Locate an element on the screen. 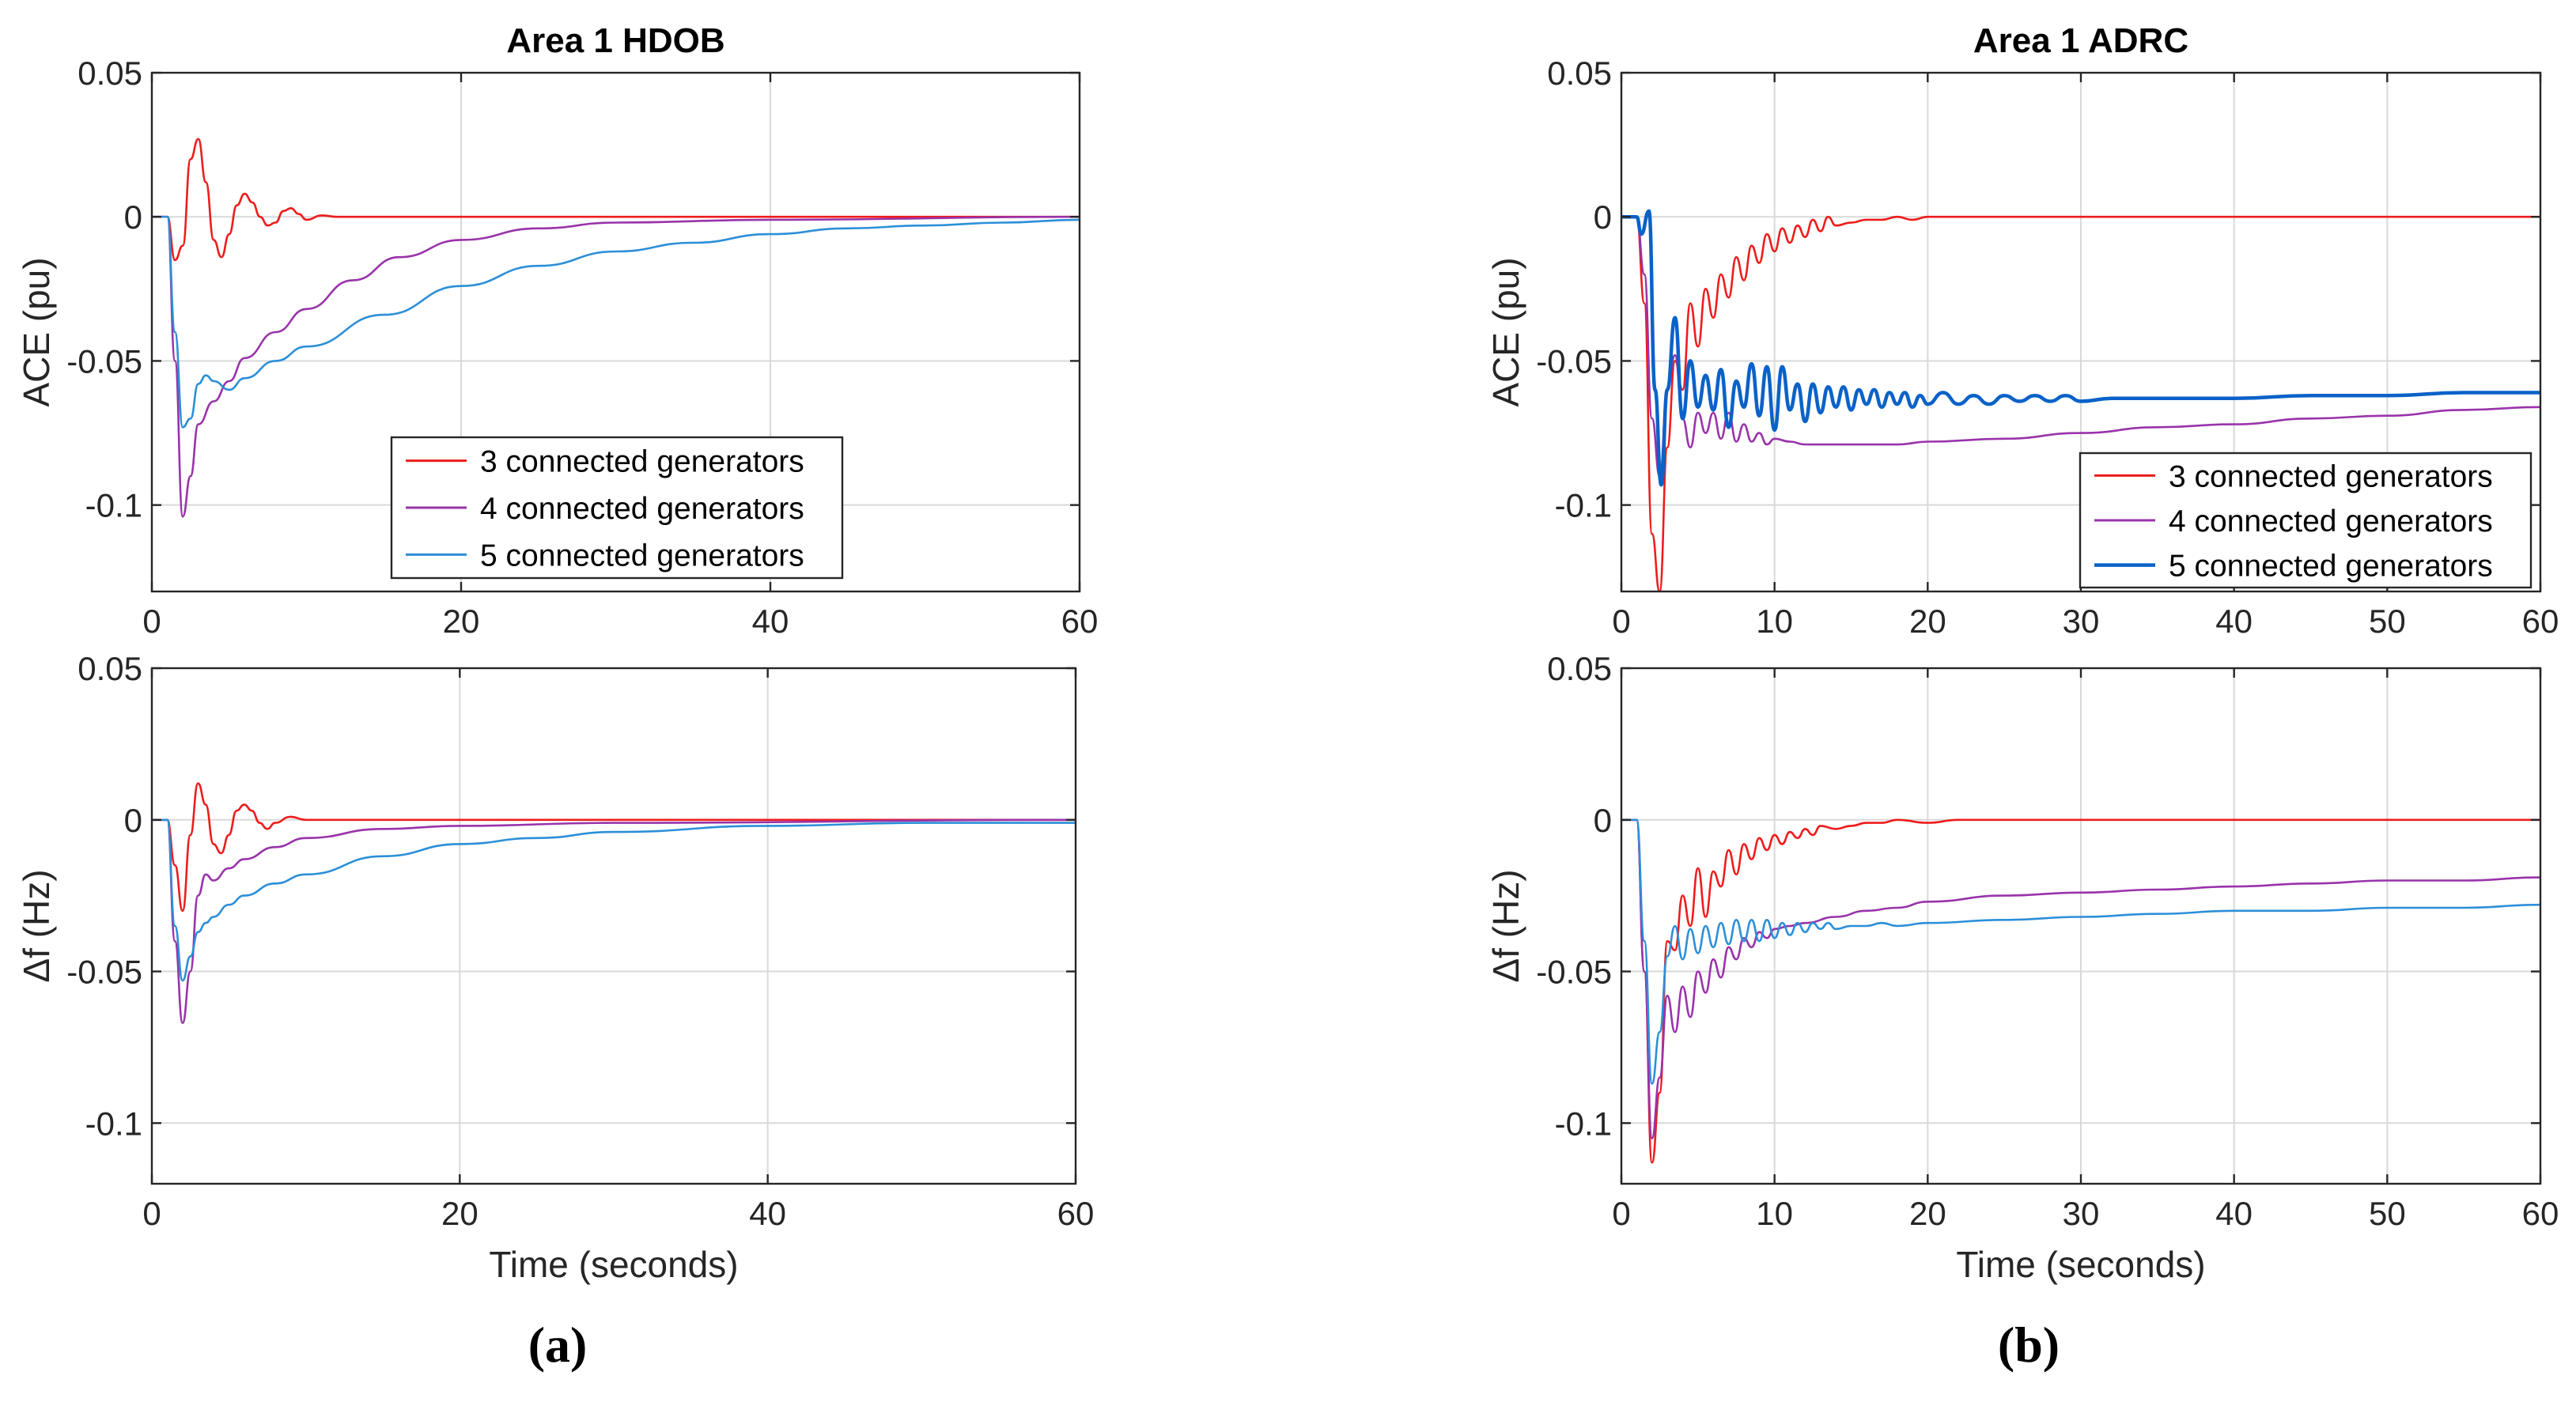  panel-label-a: (a) is located at coordinates (558, 1345).